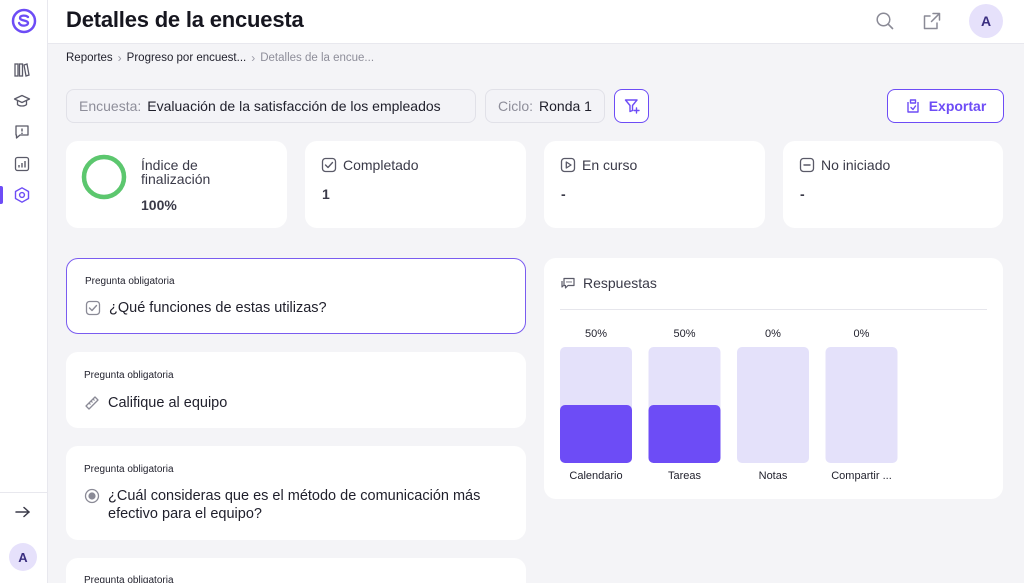 Image resolution: width=1024 pixels, height=583 pixels. What do you see at coordinates (218, 308) in the screenshot?
I see `question-text: ¿Qué funciones de estas utilizas?` at bounding box center [218, 308].